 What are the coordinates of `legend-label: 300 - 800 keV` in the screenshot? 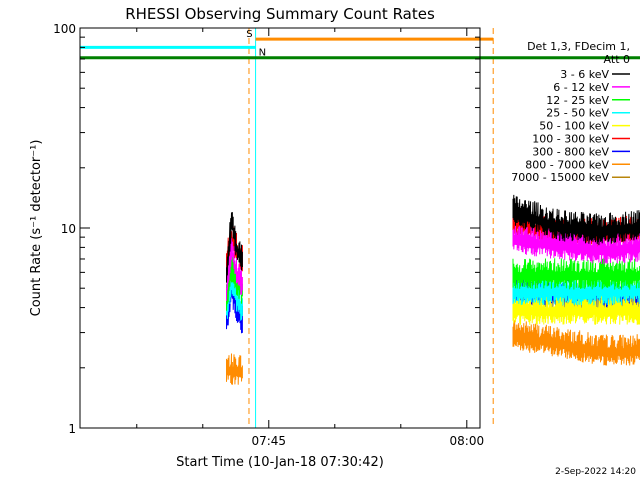 It's located at (570, 151).